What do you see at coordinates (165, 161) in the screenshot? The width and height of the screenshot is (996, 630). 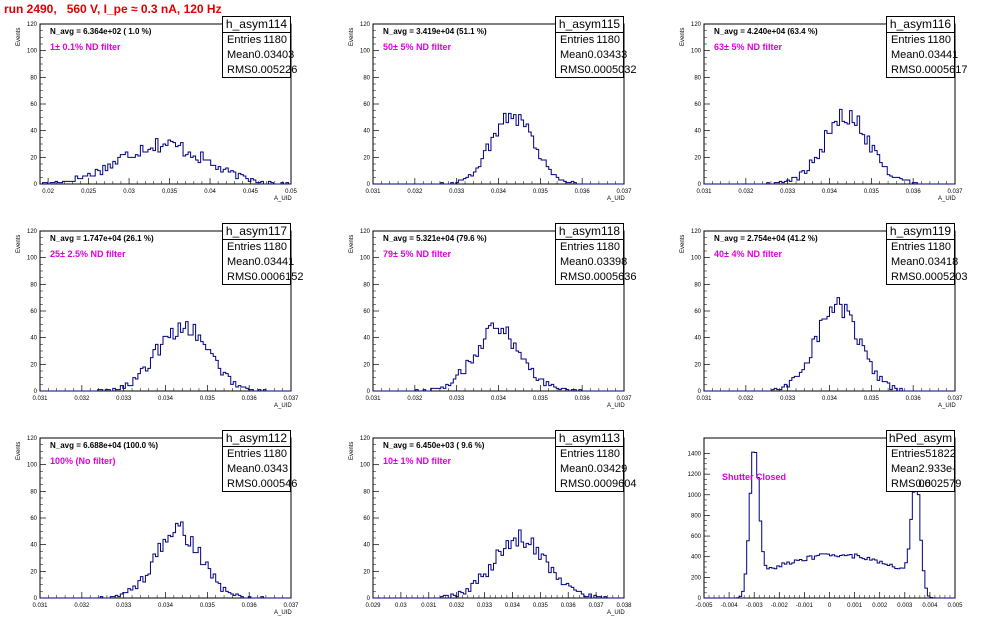 I see `histogram-series-h_asym114` at bounding box center [165, 161].